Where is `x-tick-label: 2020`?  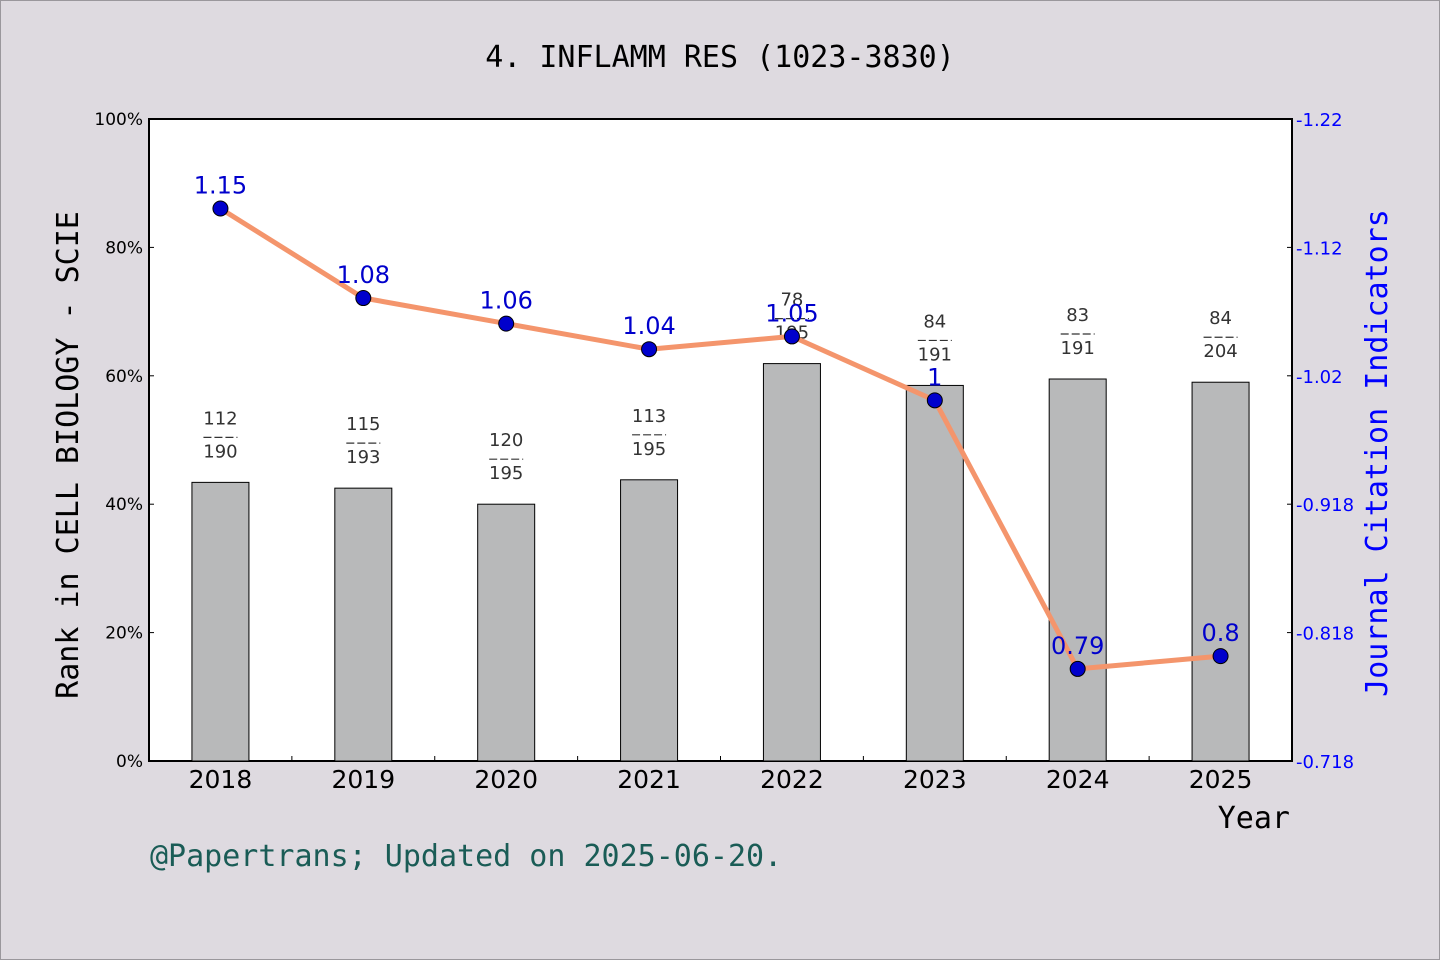 x-tick-label: 2020 is located at coordinates (506, 779).